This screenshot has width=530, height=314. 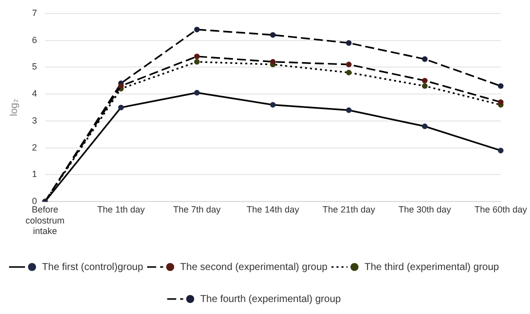 I want to click on x-tick-label: The 60th day, so click(x=501, y=209).